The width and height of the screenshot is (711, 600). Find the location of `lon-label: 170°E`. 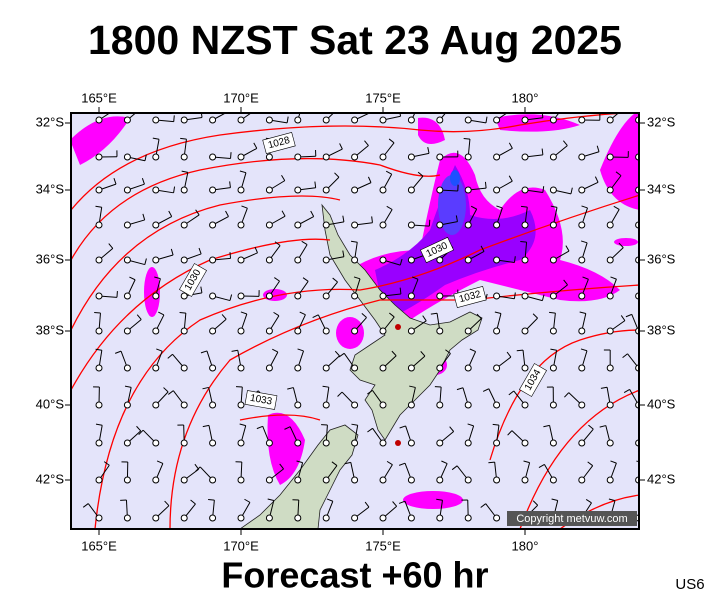

lon-label: 170°E is located at coordinates (241, 97).